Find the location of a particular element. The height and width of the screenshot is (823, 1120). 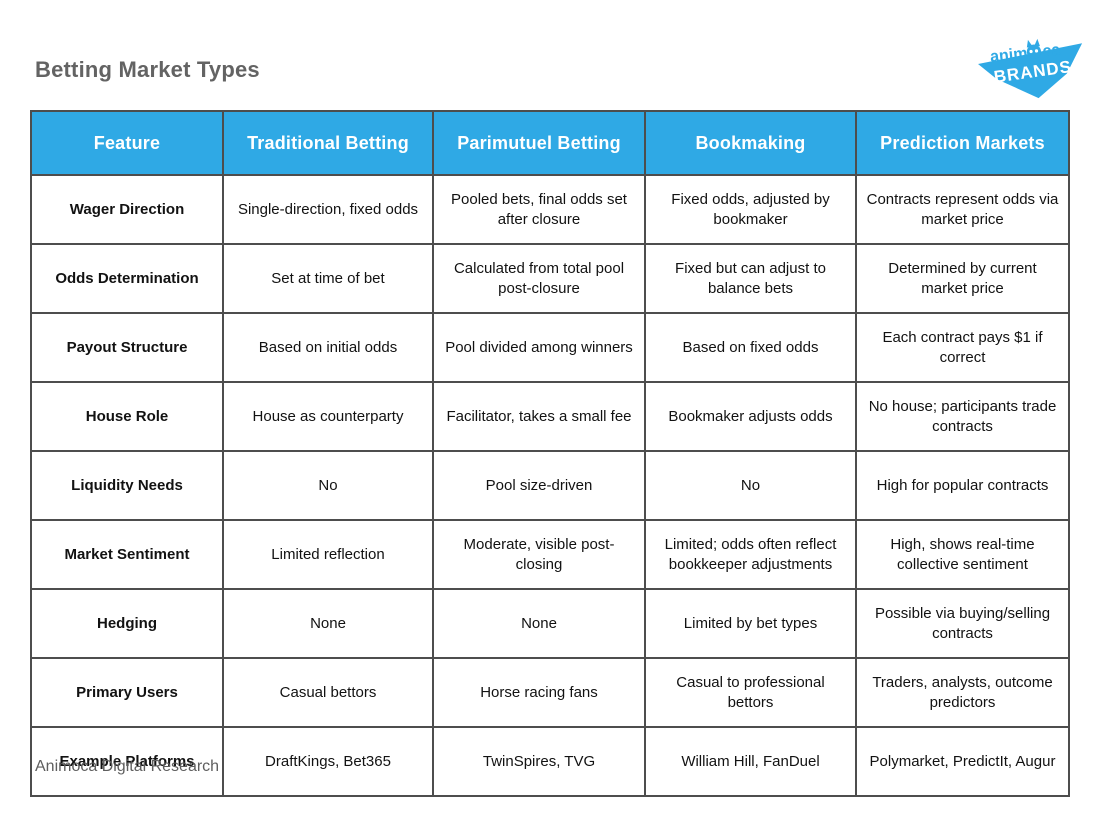

table-cell: Horse racing fans is located at coordinates (539, 692).